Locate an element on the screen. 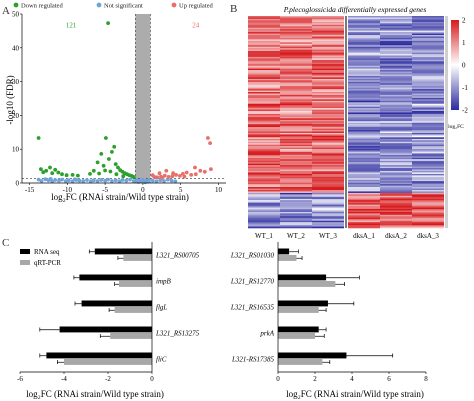 This screenshot has height=401, width=474. legend-swatch-rnaseq is located at coordinates (25, 251).